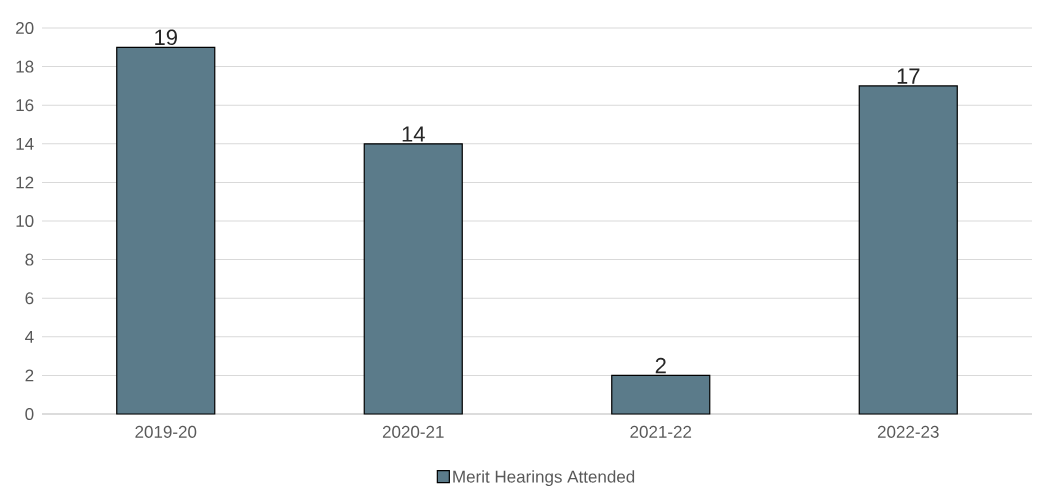 The image size is (1038, 498). I want to click on data-label: 17, so click(908, 76).